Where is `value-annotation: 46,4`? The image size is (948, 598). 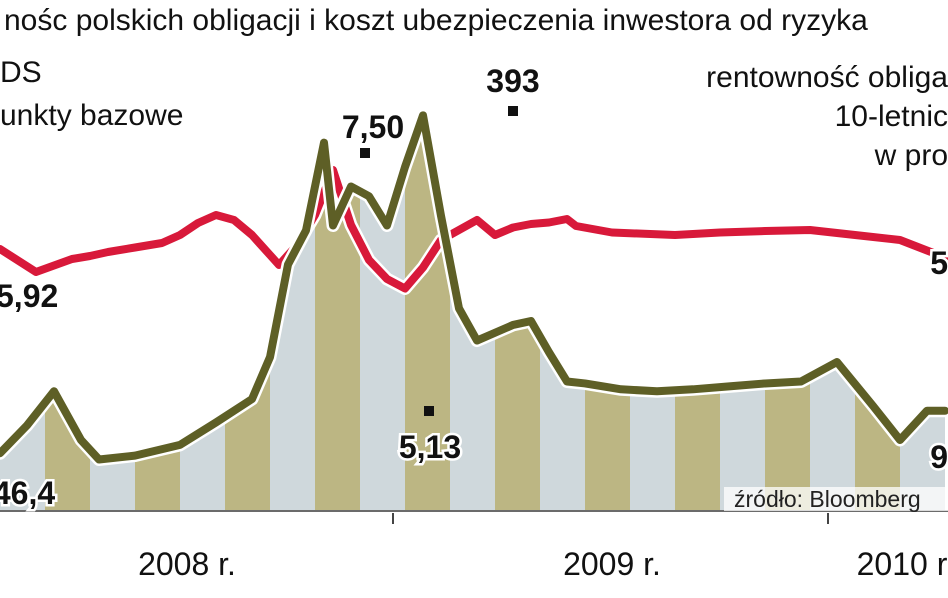
value-annotation: 46,4 is located at coordinates (27, 493).